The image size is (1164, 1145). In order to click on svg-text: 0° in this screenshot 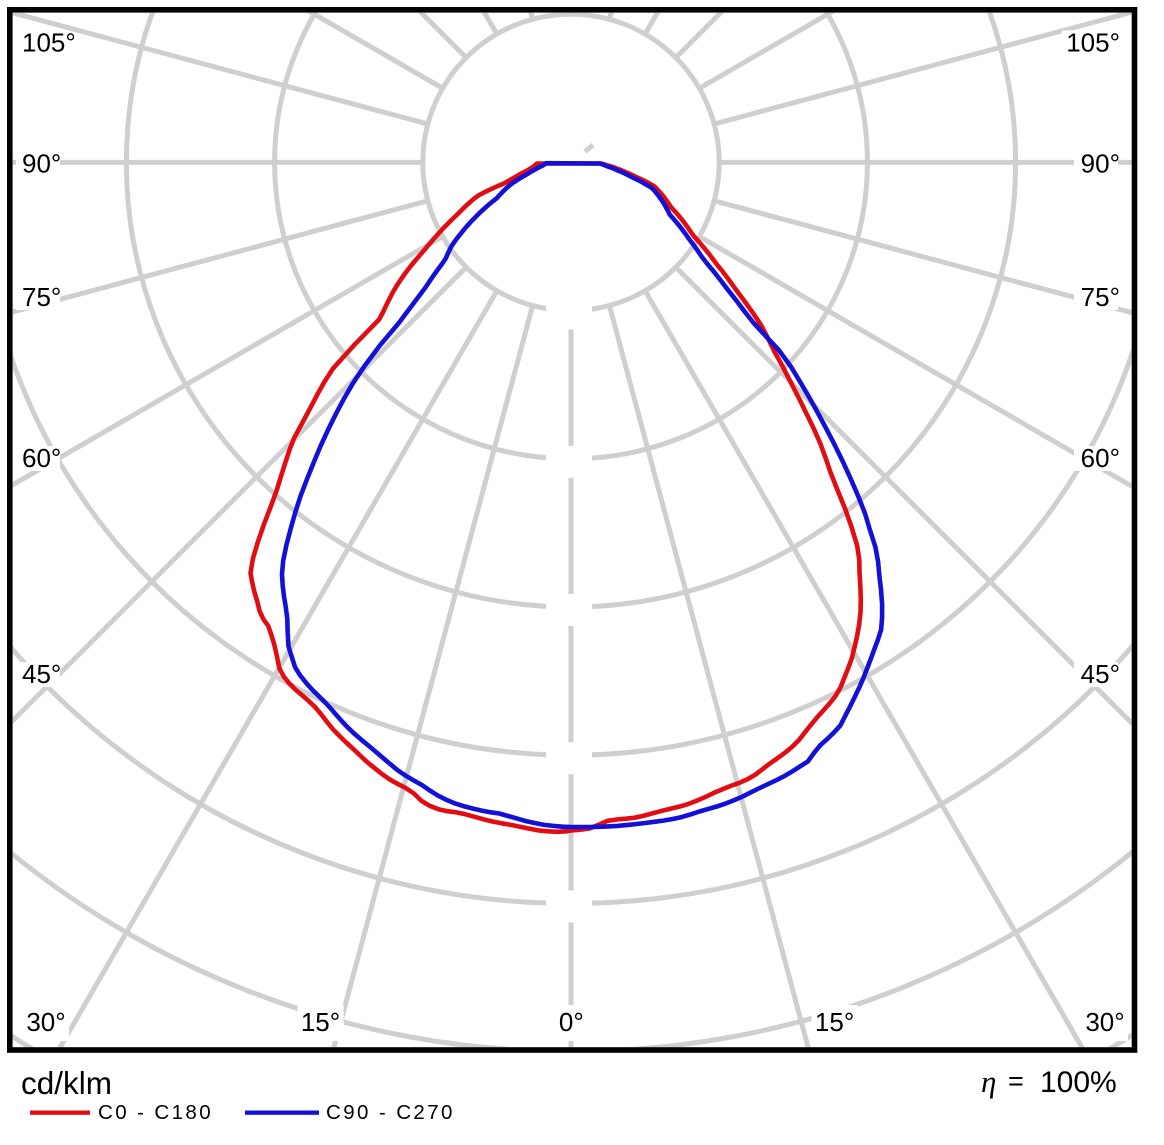, I will do `click(571, 1022)`.